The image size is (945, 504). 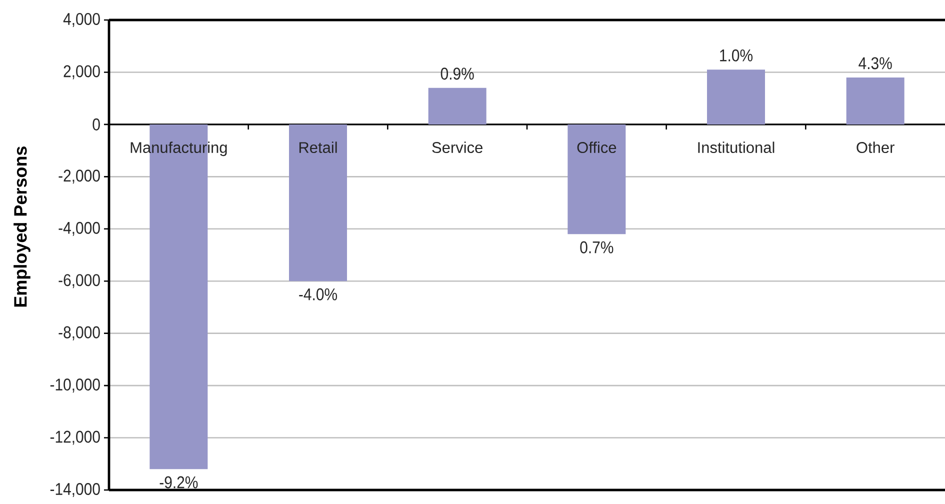 What do you see at coordinates (79, 333) in the screenshot?
I see `y-tick-label: -8,000` at bounding box center [79, 333].